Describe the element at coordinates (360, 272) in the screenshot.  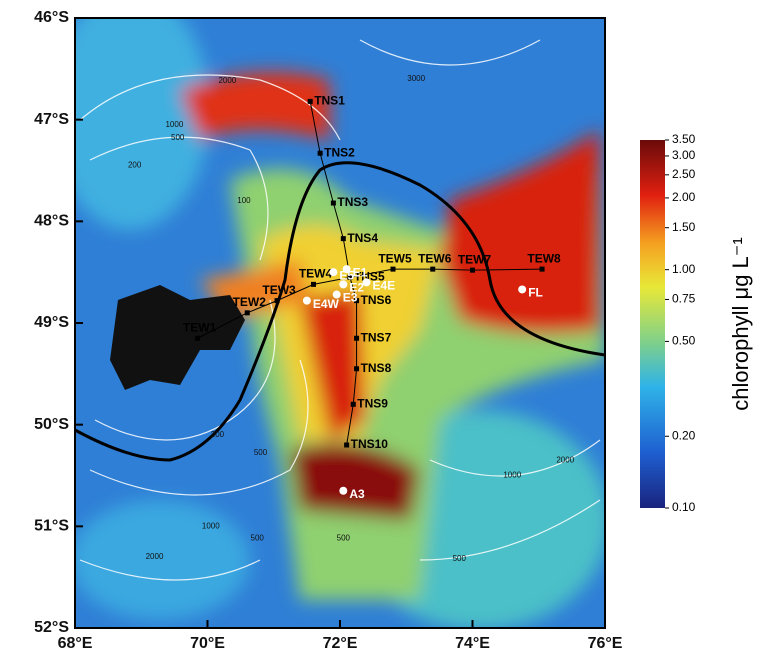
I see `station-label: E1` at that location.